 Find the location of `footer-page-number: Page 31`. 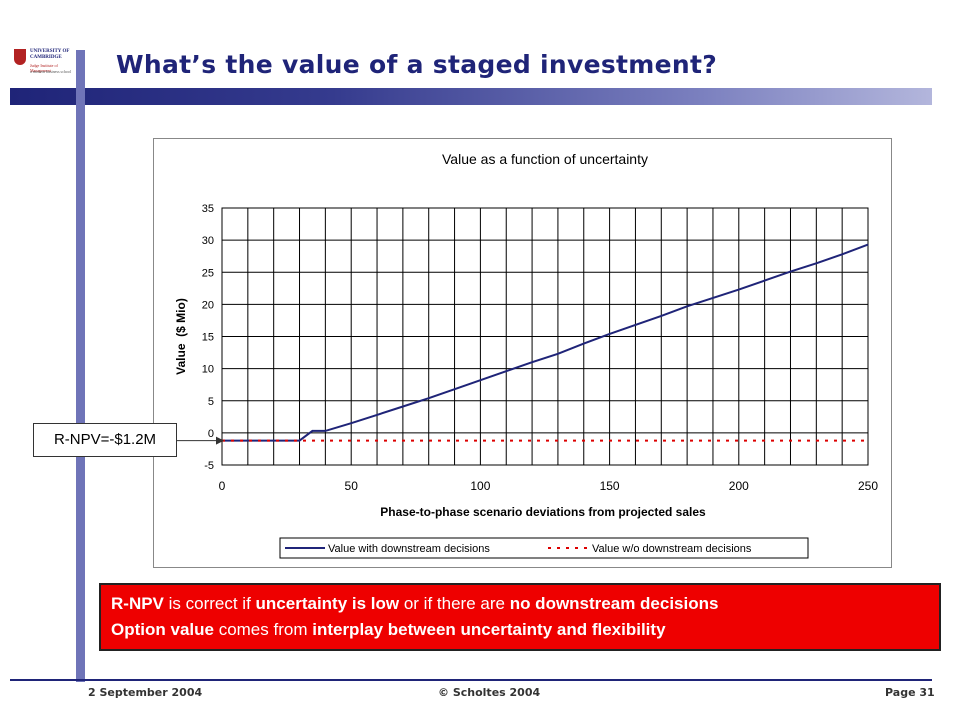

footer-page-number: Page 31 is located at coordinates (910, 692).